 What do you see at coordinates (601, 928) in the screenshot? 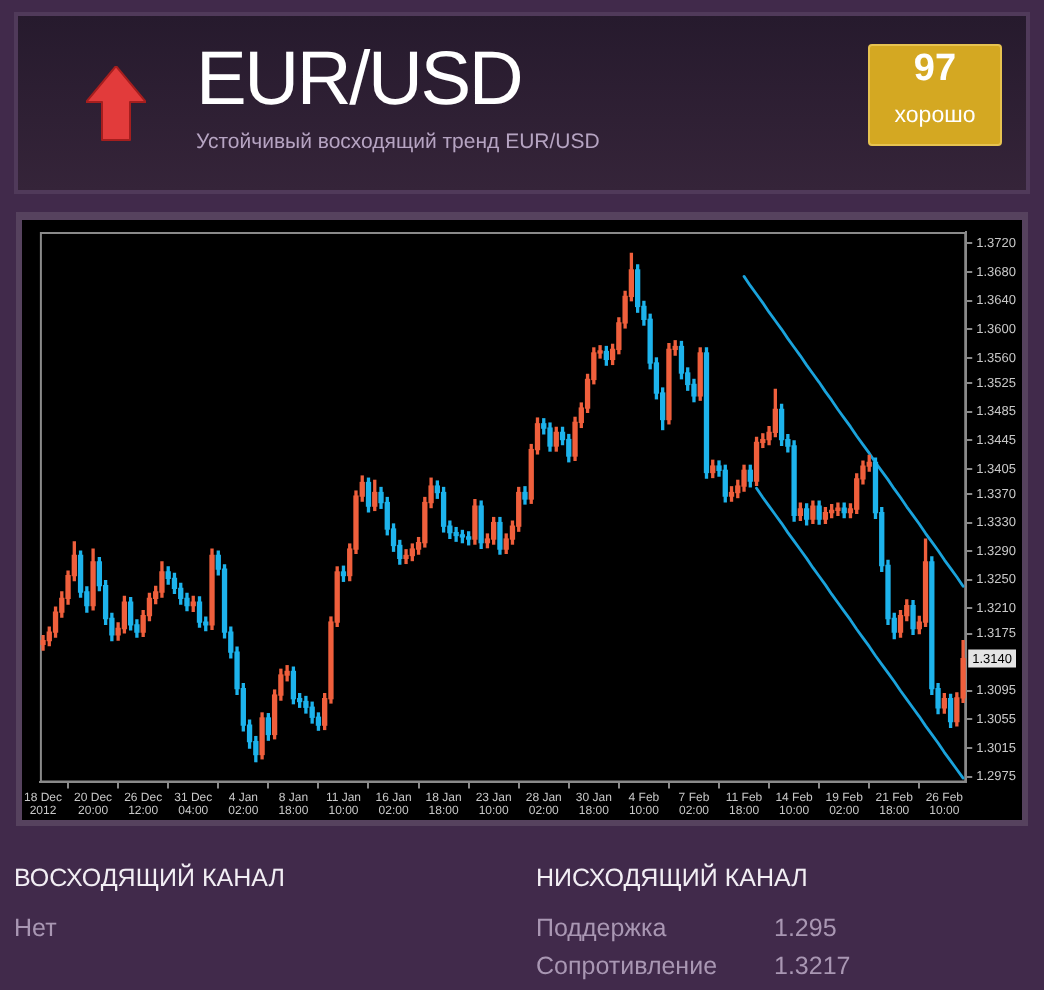
I see `text: Поддержка` at bounding box center [601, 928].